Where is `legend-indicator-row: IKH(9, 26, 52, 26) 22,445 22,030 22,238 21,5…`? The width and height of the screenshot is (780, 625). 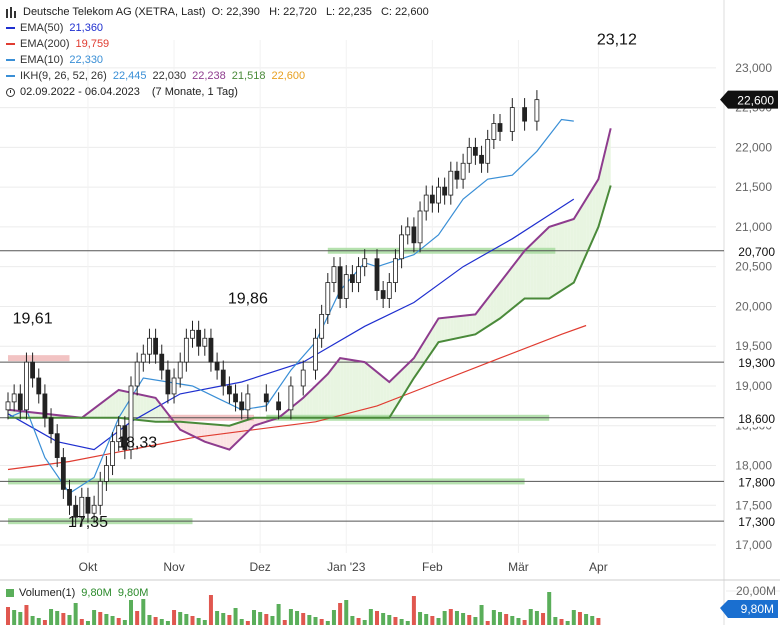 legend-indicator-row: IKH(9, 26, 52, 26) 22,445 22,030 22,238 21,5… is located at coordinates (217, 76).